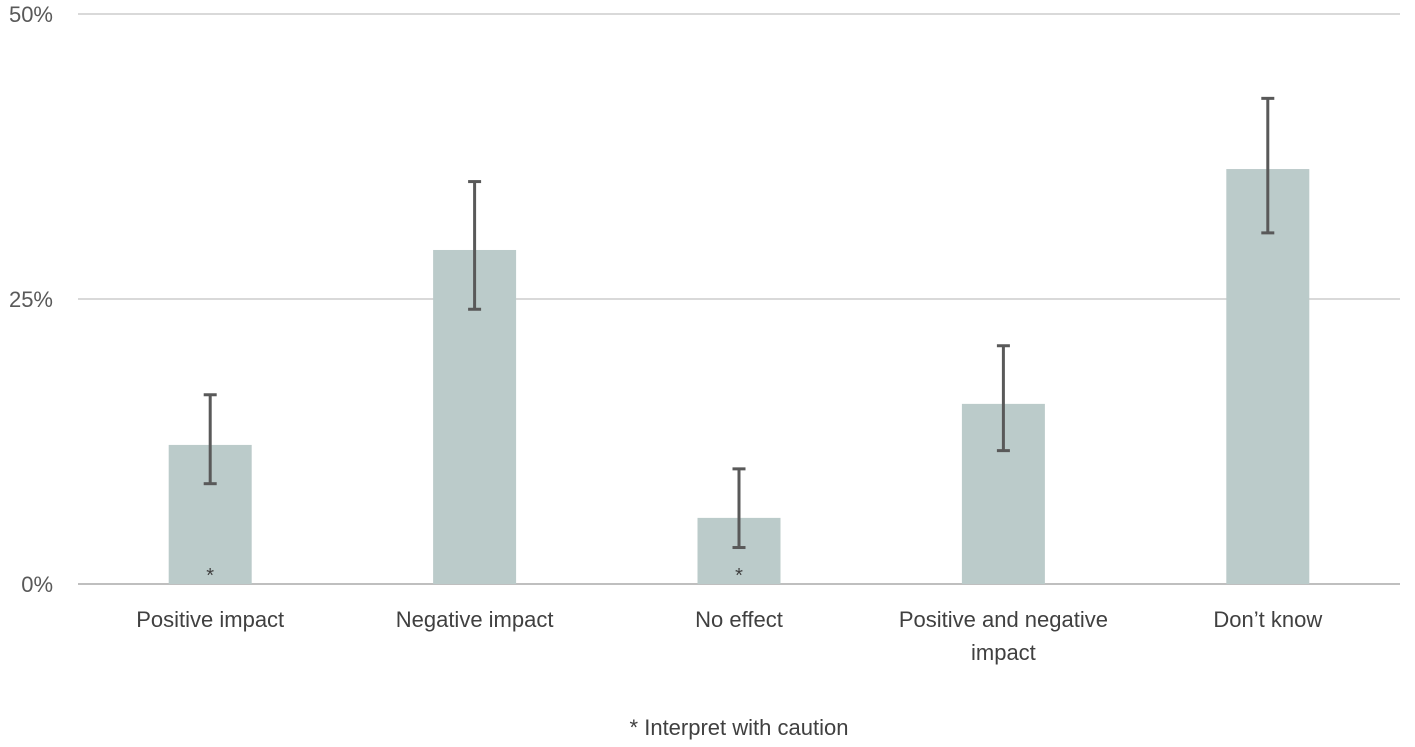  Describe the element at coordinates (474, 576) in the screenshot. I see `caution-marks: * *` at that location.